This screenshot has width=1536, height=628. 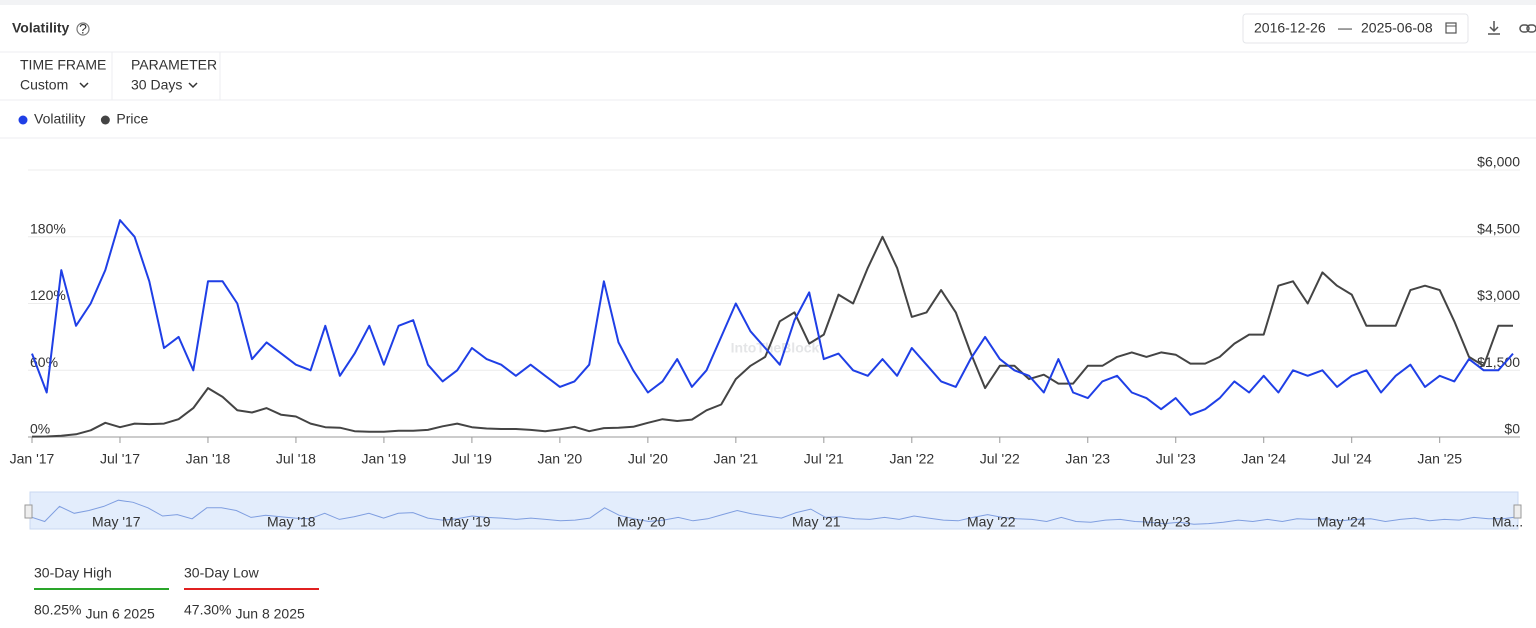 I want to click on date-from: 2016-12-26, so click(x=1290, y=28).